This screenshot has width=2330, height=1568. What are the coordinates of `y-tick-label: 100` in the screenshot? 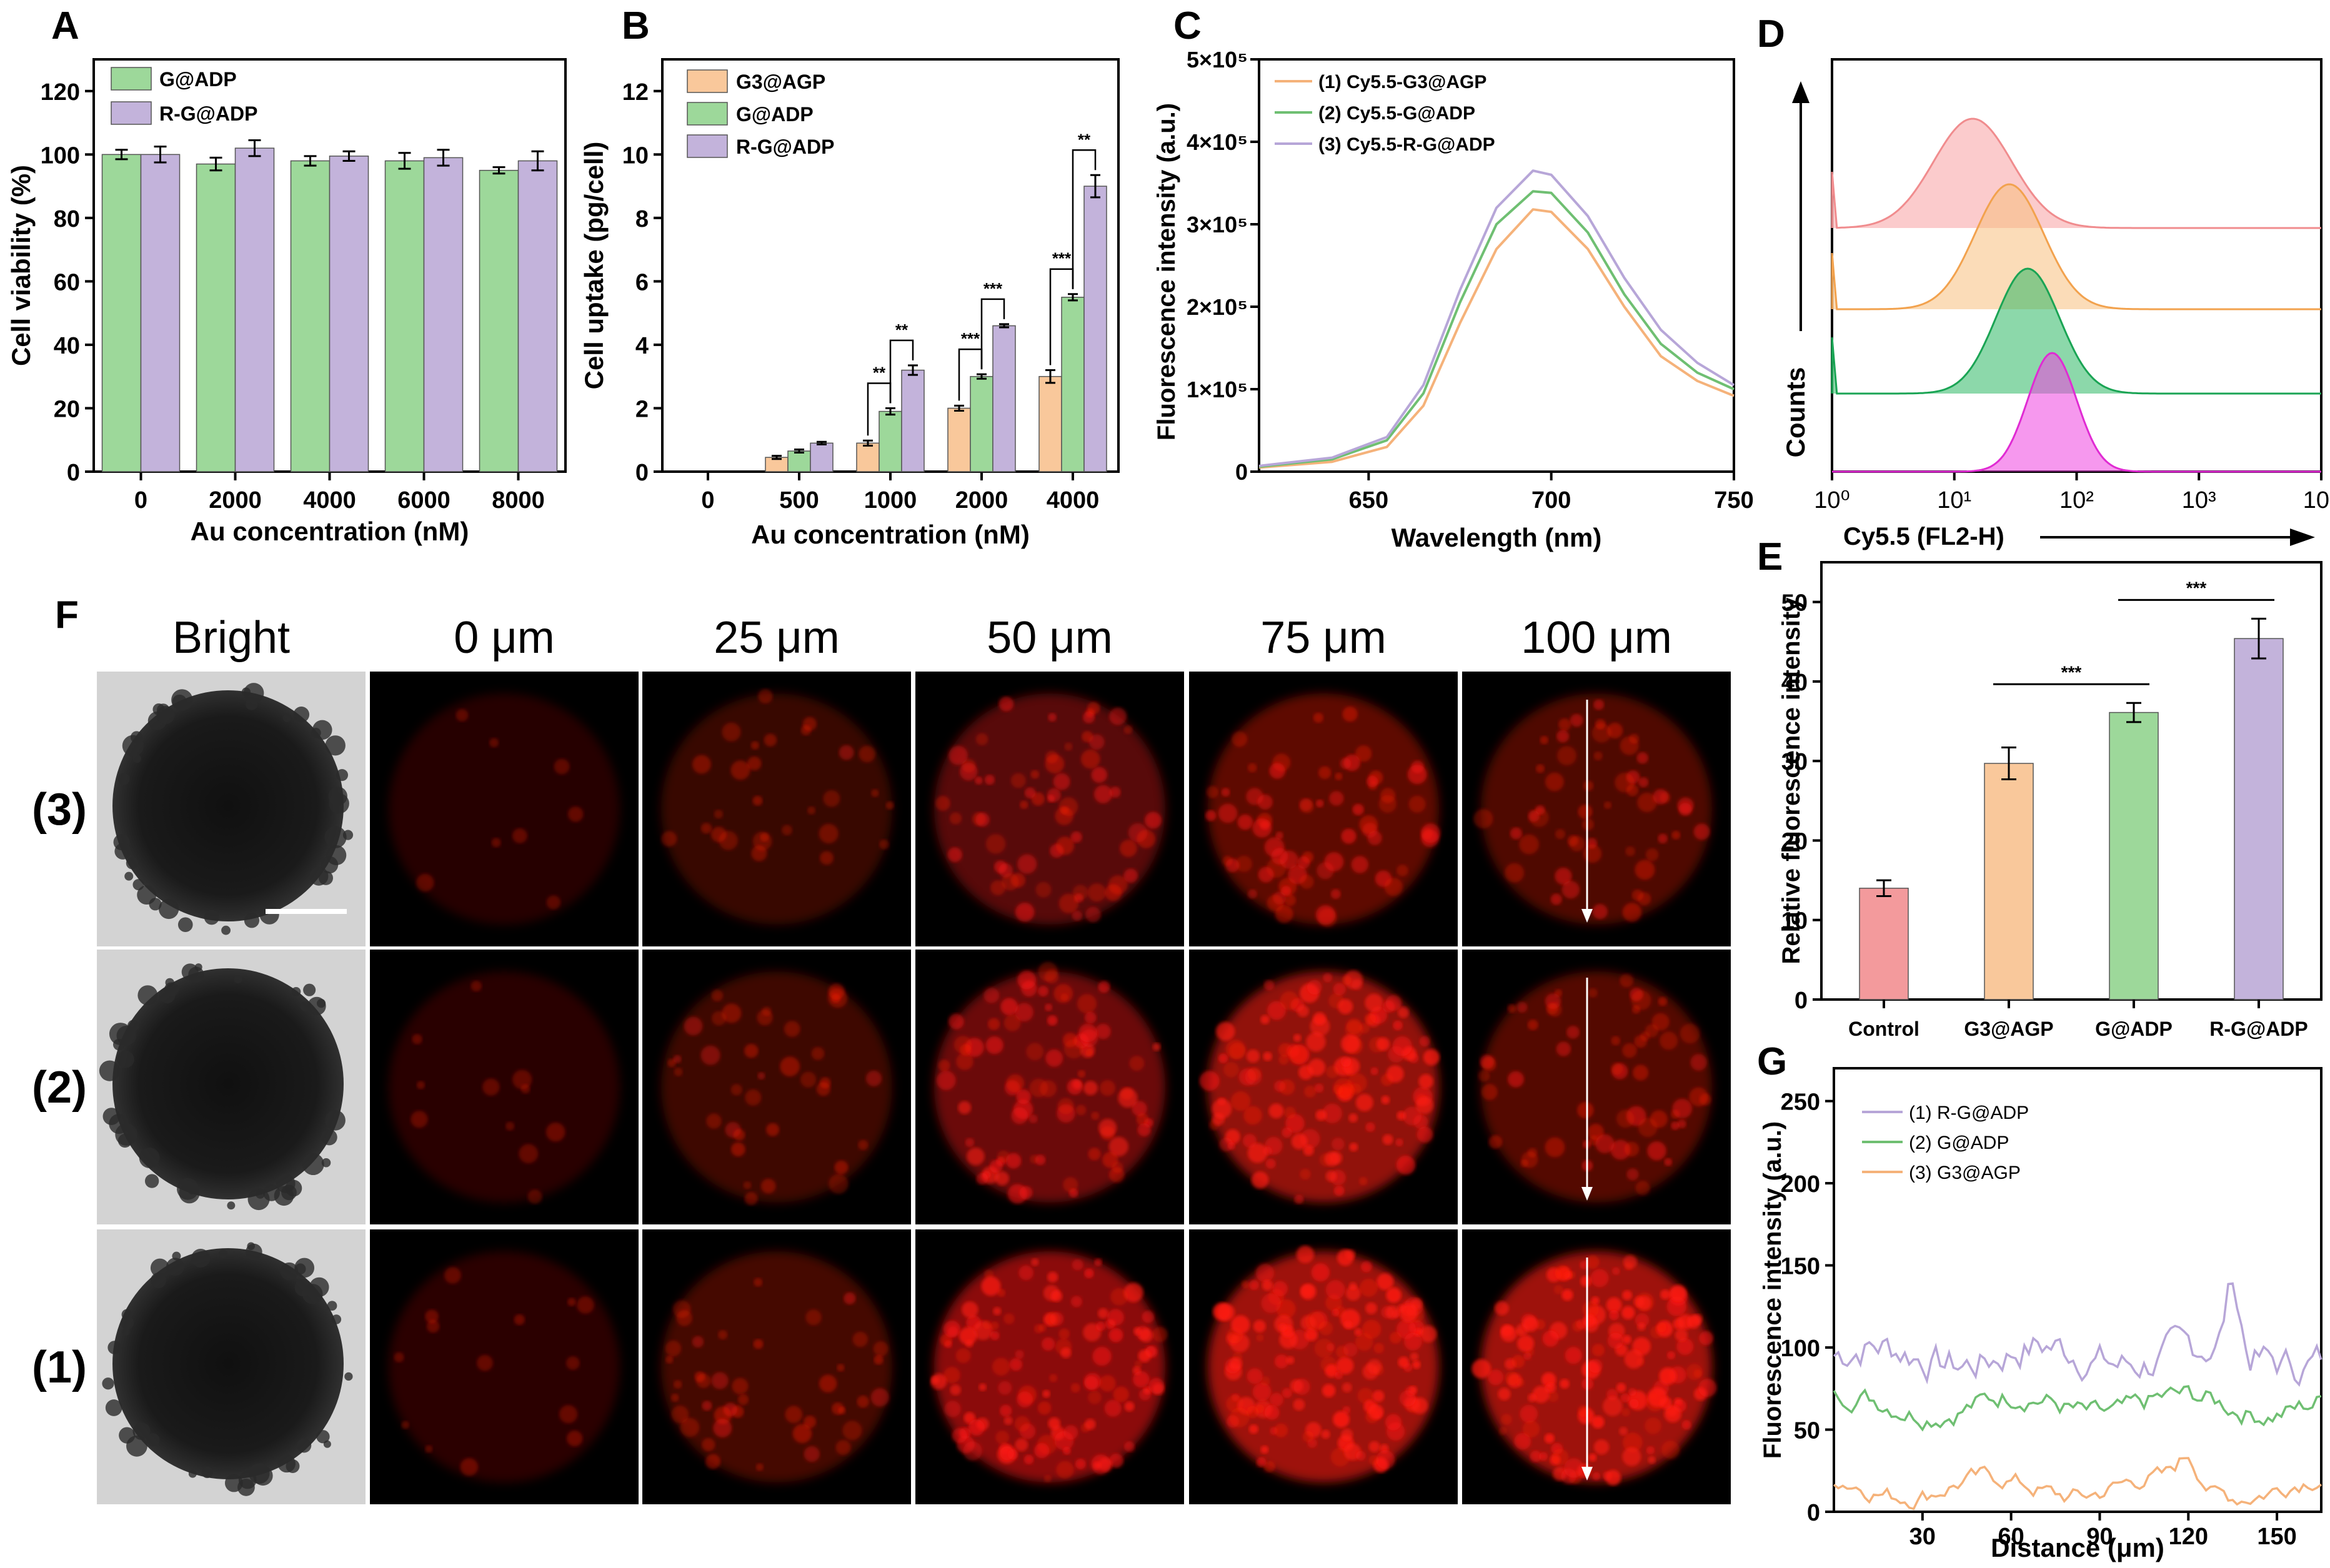 It's located at (1800, 1349).